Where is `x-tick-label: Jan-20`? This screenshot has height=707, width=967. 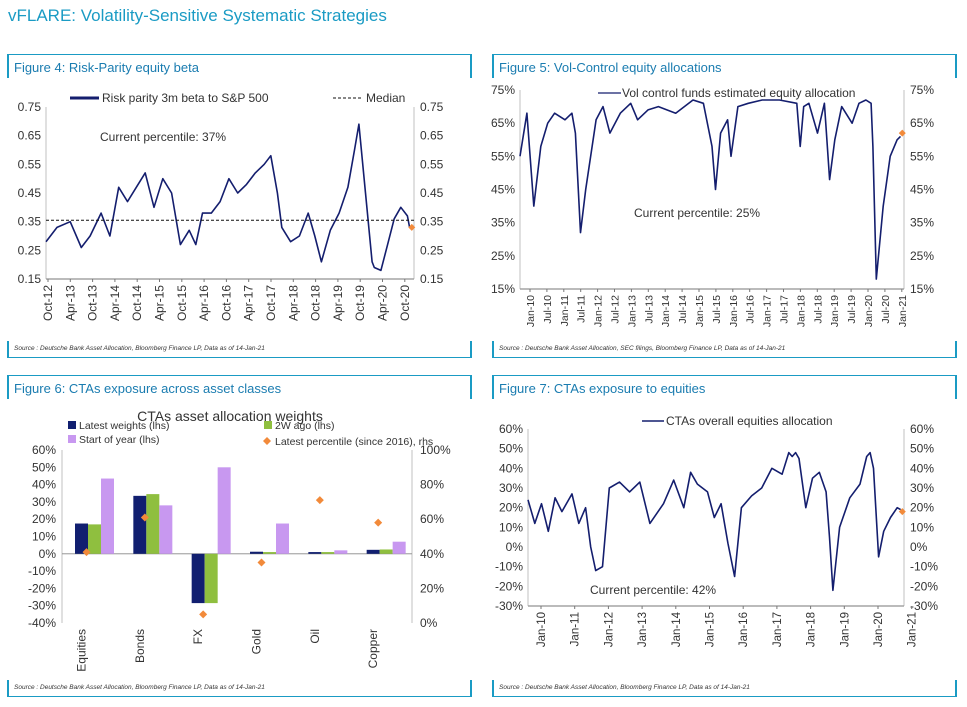
x-tick-label: Jan-20 is located at coordinates (869, 311).